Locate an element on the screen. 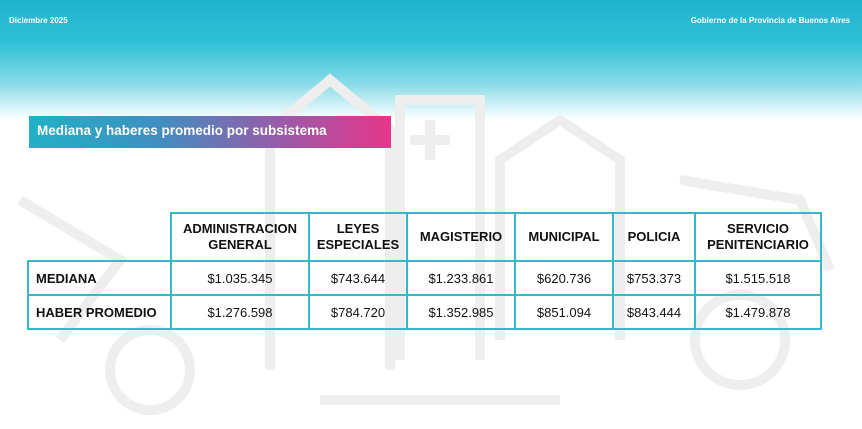 The width and height of the screenshot is (862, 429). column-header-administracion-general: ADMINISTRACION GENERAL is located at coordinates (240, 237).